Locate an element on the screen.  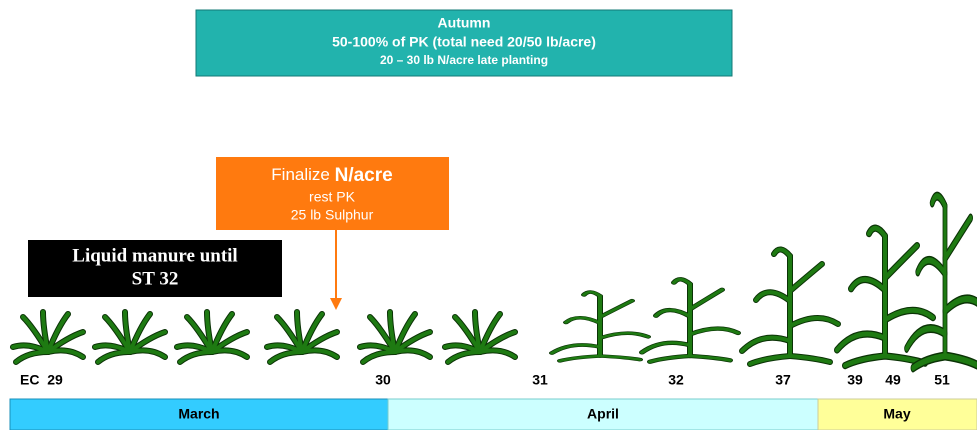
stage-label: EC 29 is located at coordinates (41, 380).